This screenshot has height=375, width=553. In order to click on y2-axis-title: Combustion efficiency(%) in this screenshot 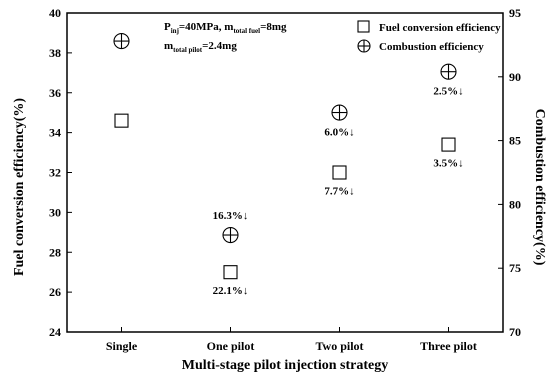, I will do `click(539, 187)`.